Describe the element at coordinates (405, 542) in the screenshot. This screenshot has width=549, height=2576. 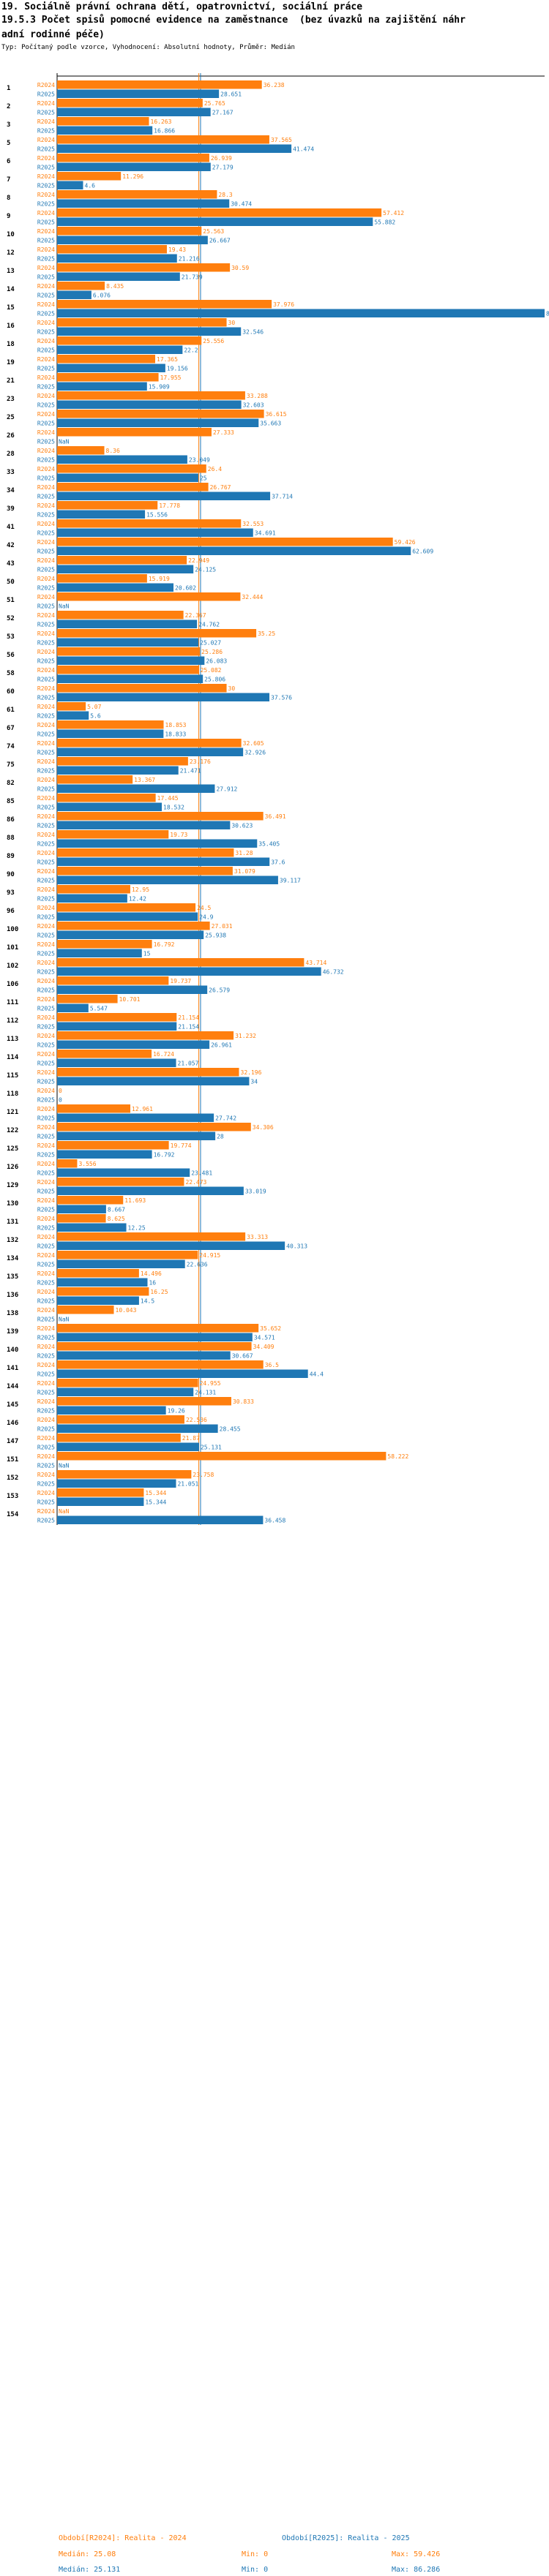
I see `data-label: 59.426` at that location.